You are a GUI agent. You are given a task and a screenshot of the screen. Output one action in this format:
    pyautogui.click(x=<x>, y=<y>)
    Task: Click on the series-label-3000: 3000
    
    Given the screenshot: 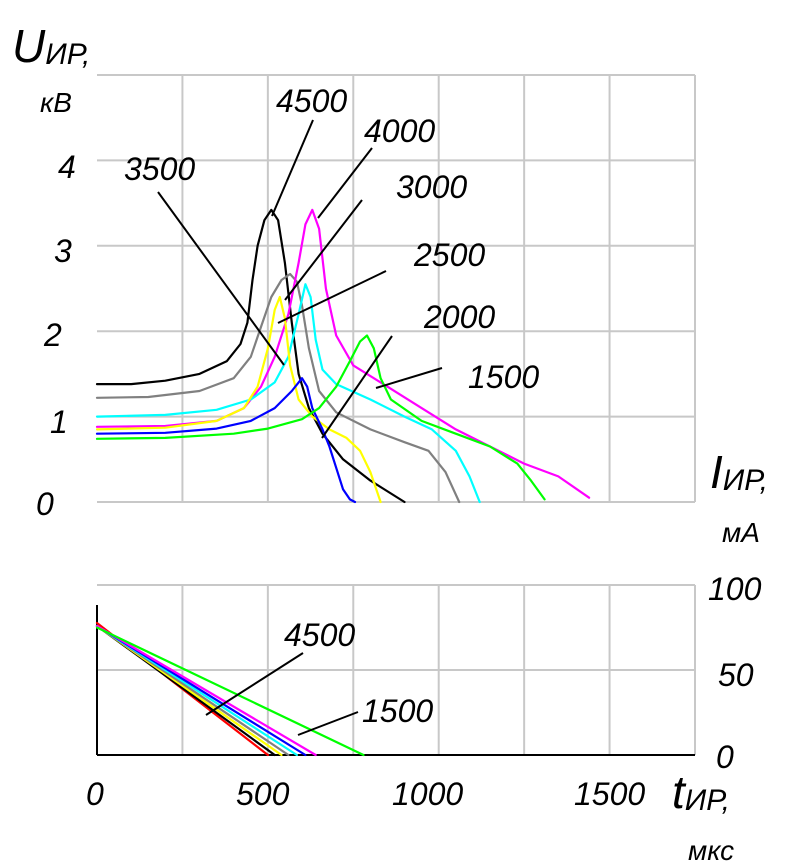 What is the action you would take?
    pyautogui.click(x=431, y=187)
    